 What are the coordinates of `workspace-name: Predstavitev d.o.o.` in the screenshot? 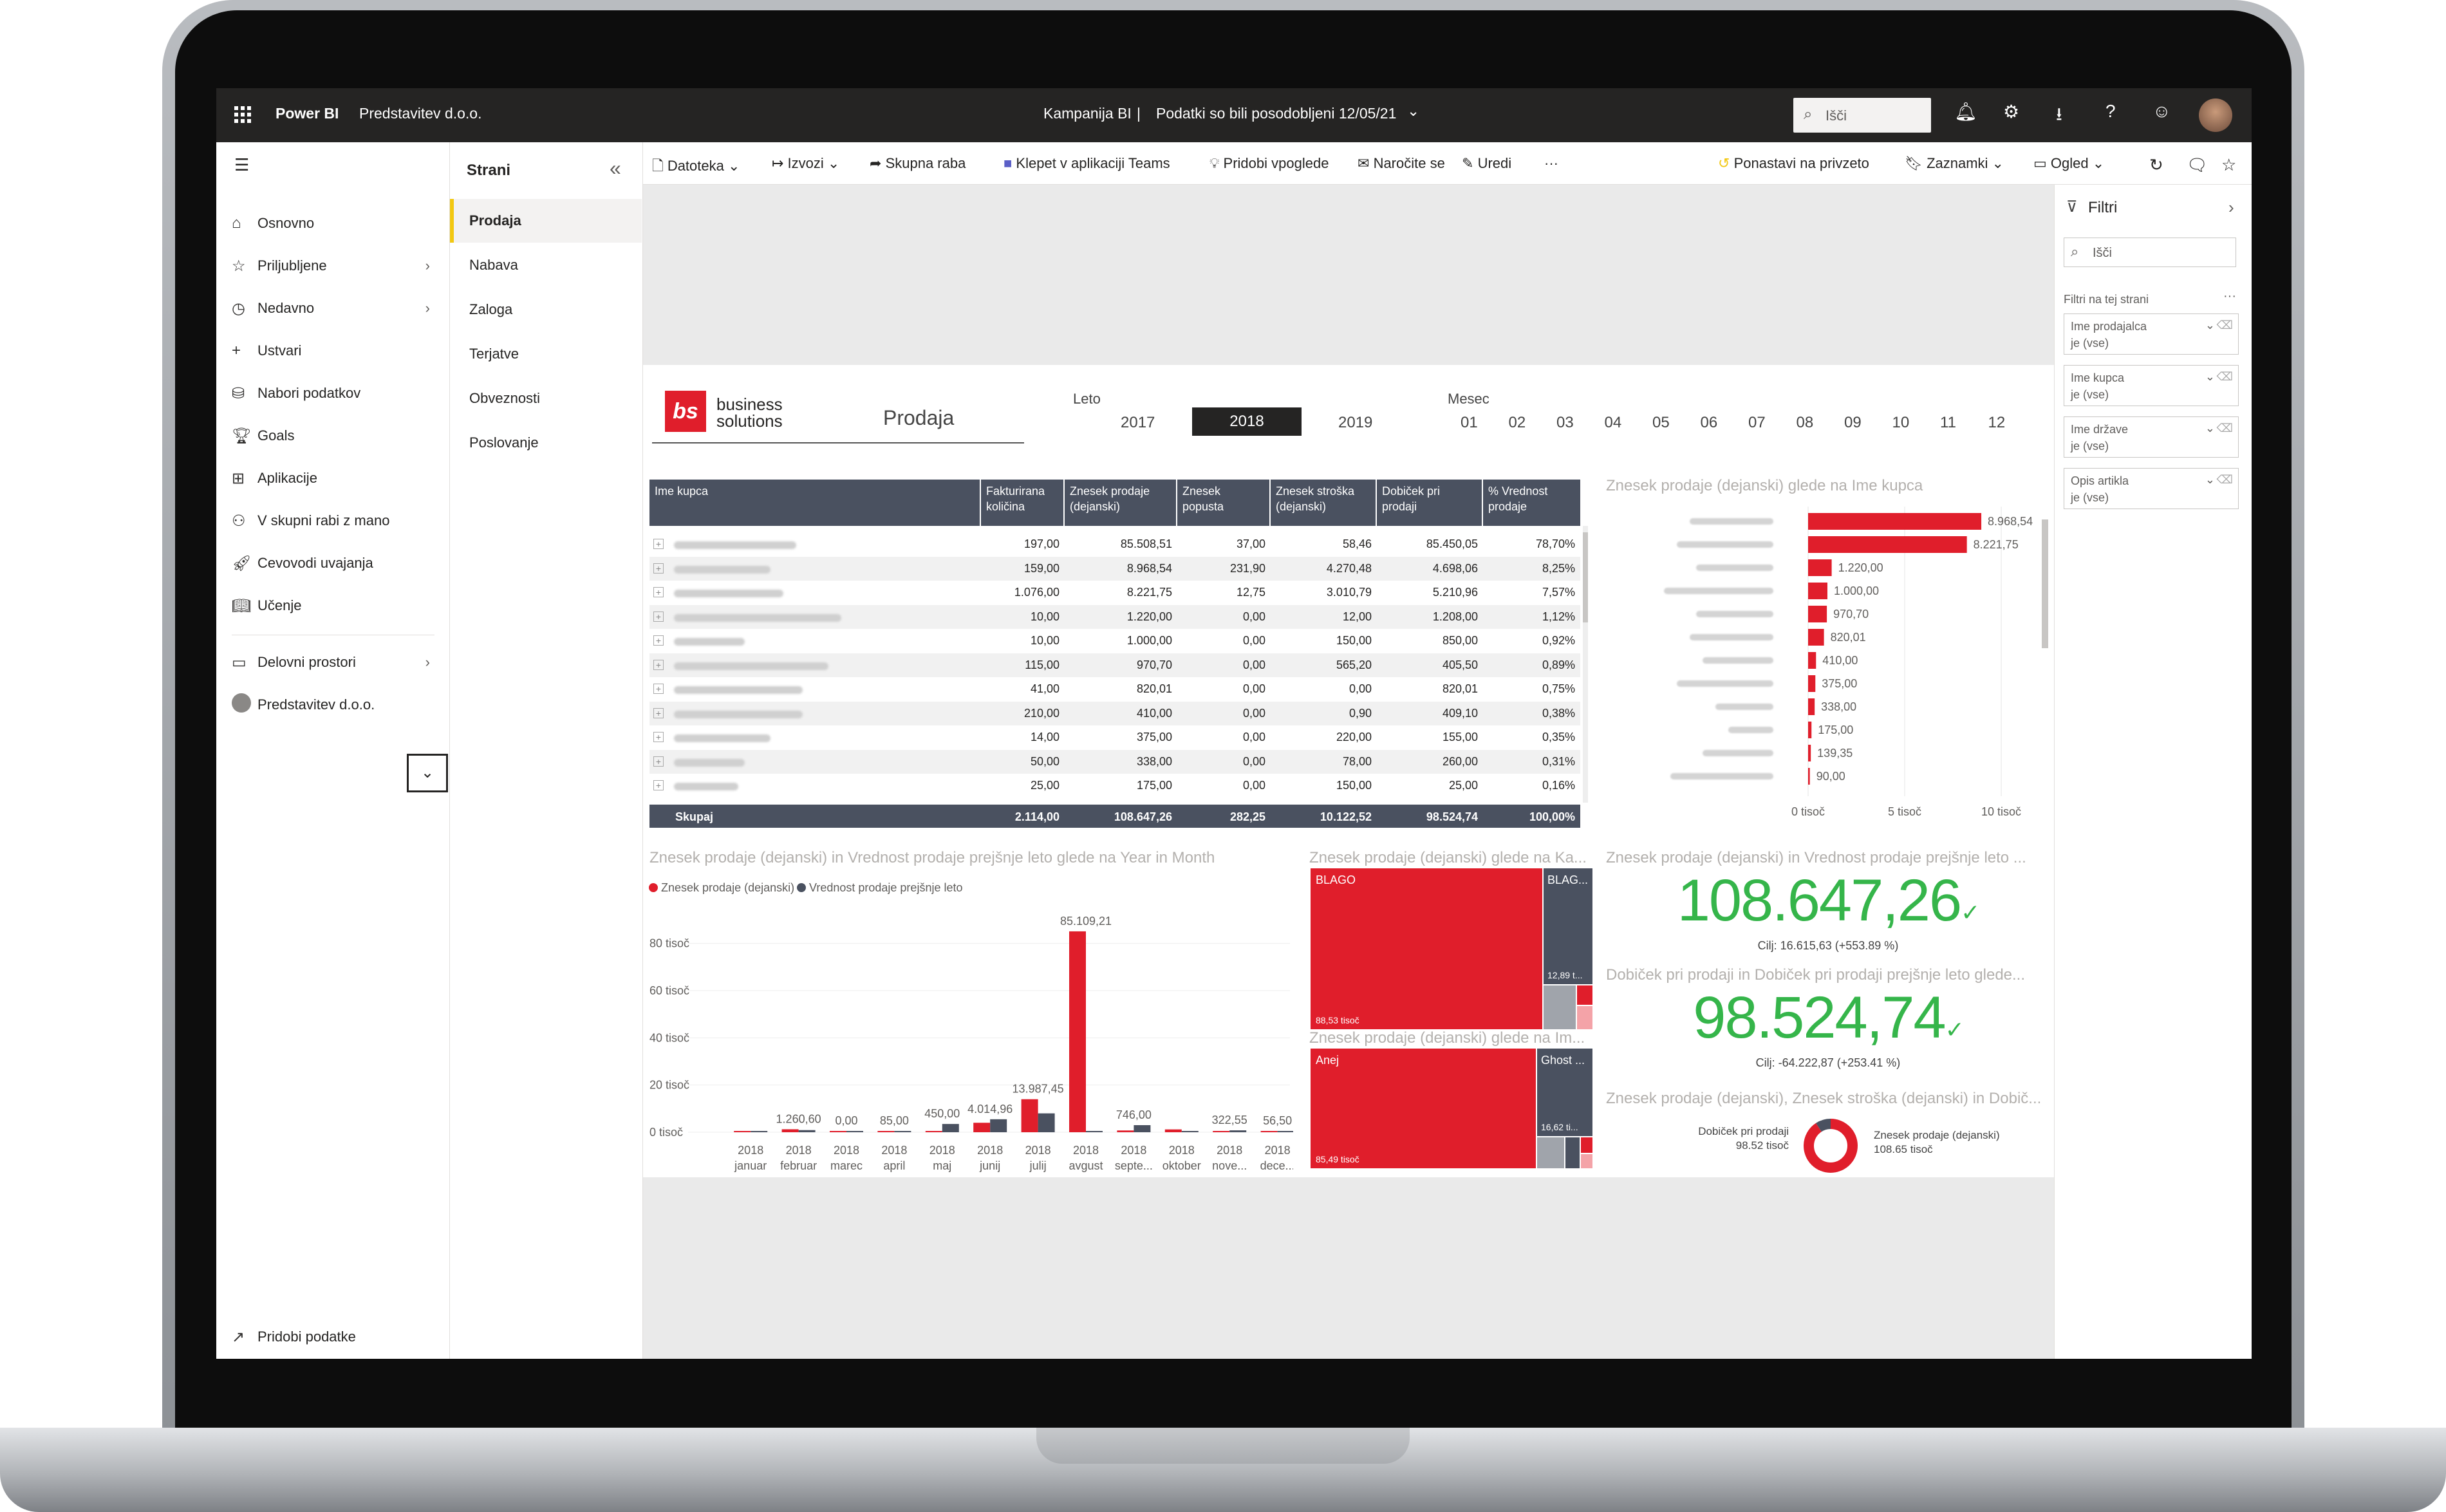 It's located at (420, 113).